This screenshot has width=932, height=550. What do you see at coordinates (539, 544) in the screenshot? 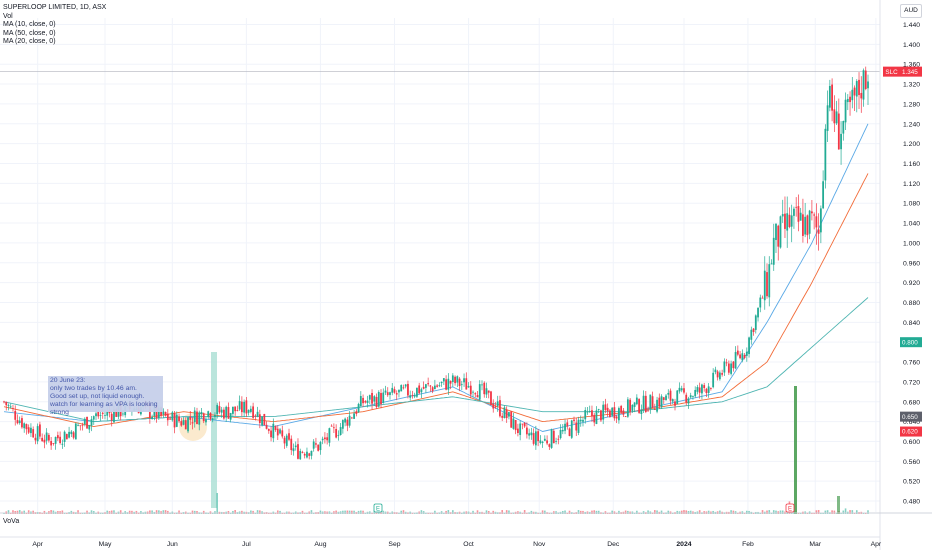
I see `time-tick-label: Nov` at bounding box center [539, 544].